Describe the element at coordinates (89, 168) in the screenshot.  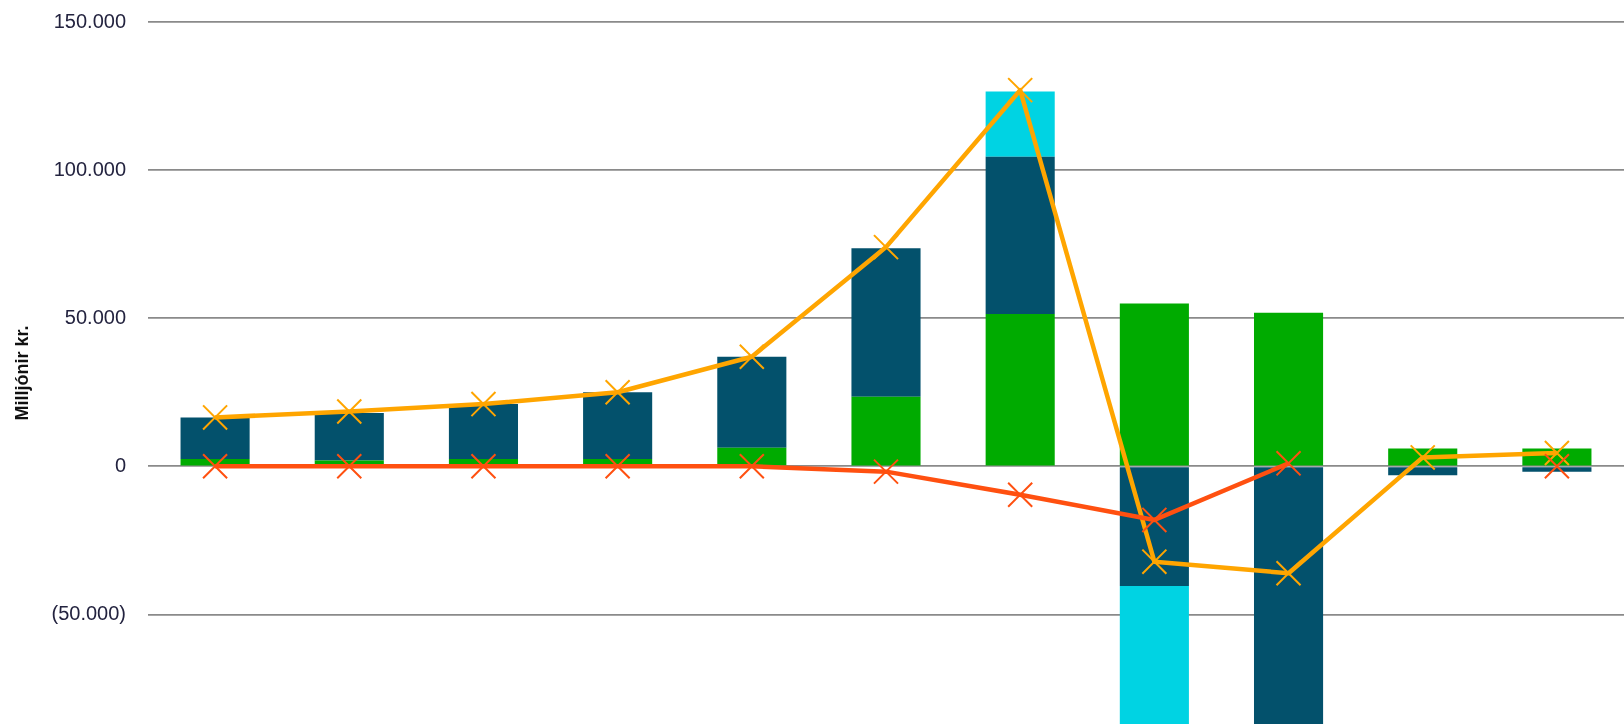
I see `y-tick-label: 100.000` at that location.